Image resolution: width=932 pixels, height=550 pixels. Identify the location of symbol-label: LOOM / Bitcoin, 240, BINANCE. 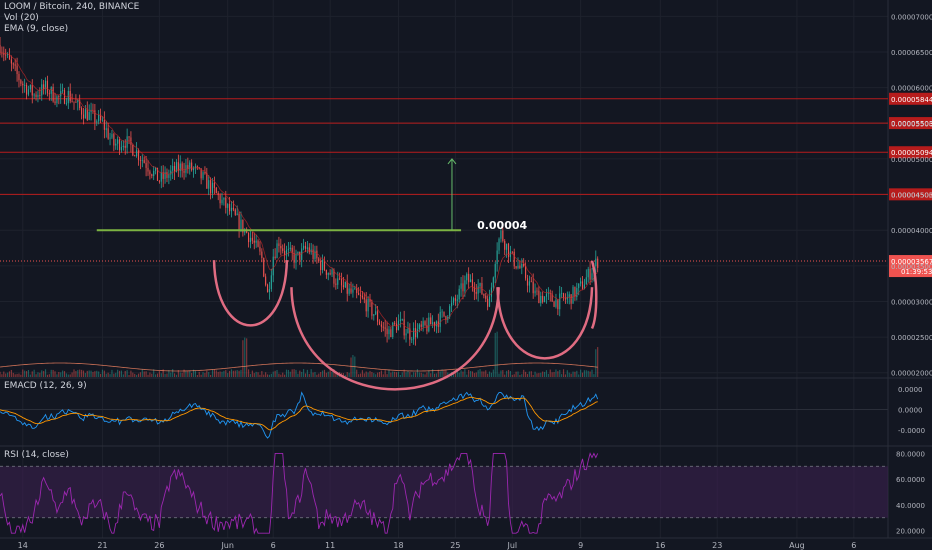
(72, 7).